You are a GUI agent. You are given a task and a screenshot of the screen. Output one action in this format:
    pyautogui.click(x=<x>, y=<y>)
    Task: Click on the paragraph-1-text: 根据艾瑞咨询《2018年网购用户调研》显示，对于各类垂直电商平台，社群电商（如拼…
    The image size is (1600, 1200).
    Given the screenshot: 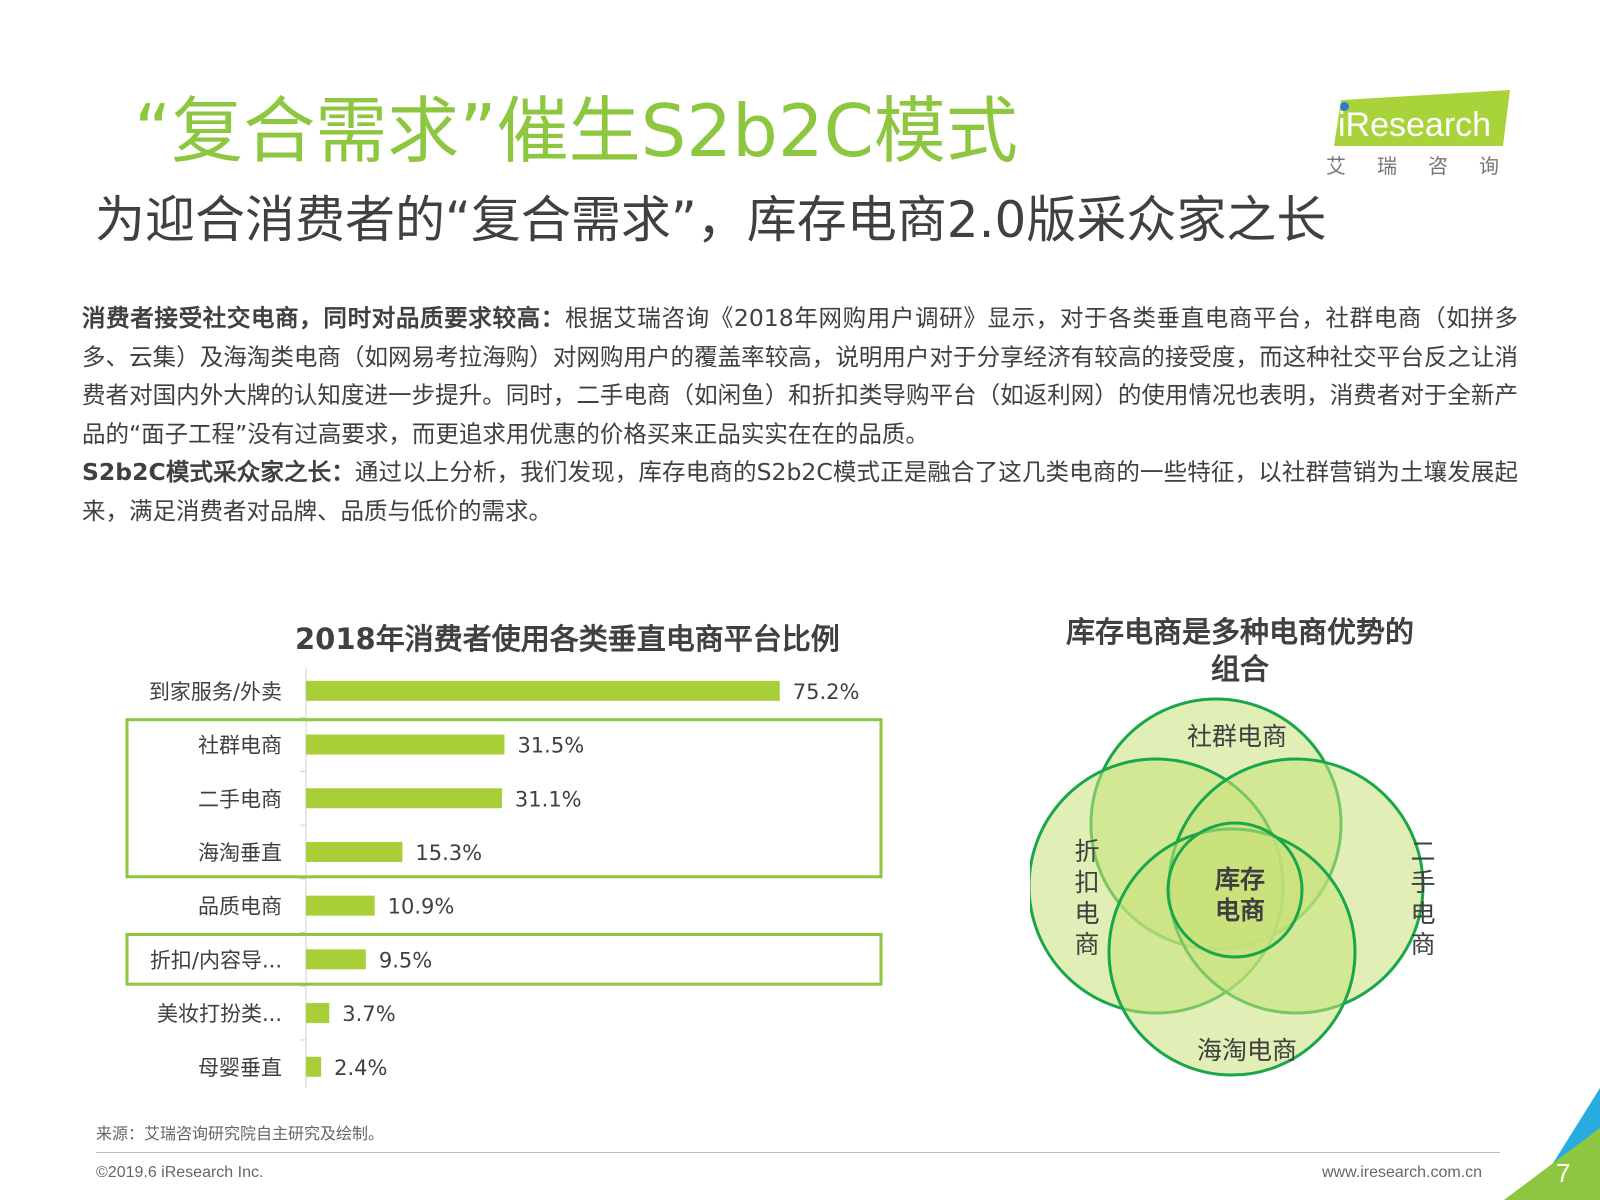 What is the action you would take?
    pyautogui.click(x=800, y=376)
    